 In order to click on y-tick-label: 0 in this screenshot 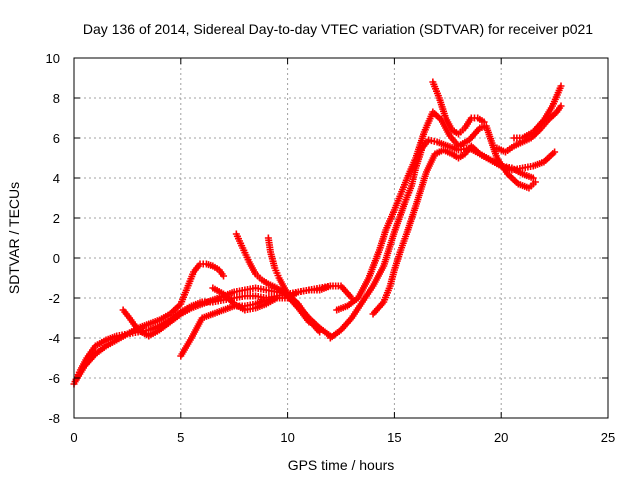, I will do `click(56, 258)`.